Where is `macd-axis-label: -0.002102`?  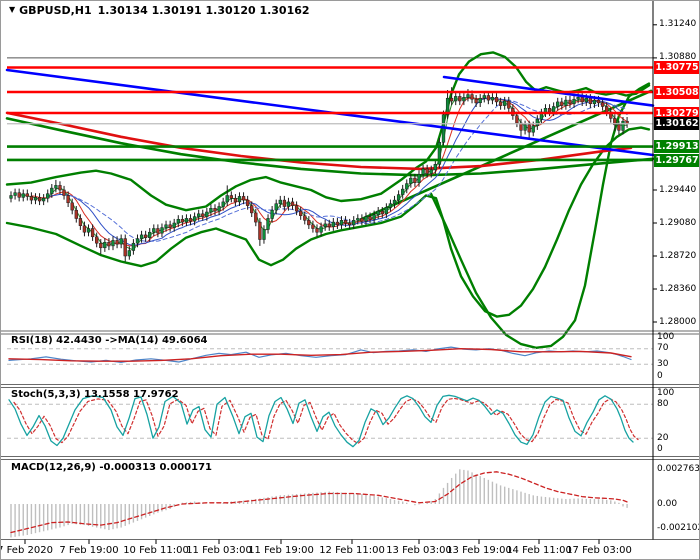
macd-axis-label: -0.002102 is located at coordinates (678, 527).